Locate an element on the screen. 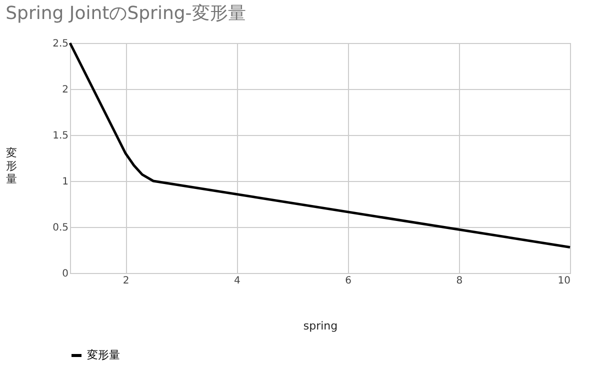  y-tick-label: 2.5 is located at coordinates (60, 44).